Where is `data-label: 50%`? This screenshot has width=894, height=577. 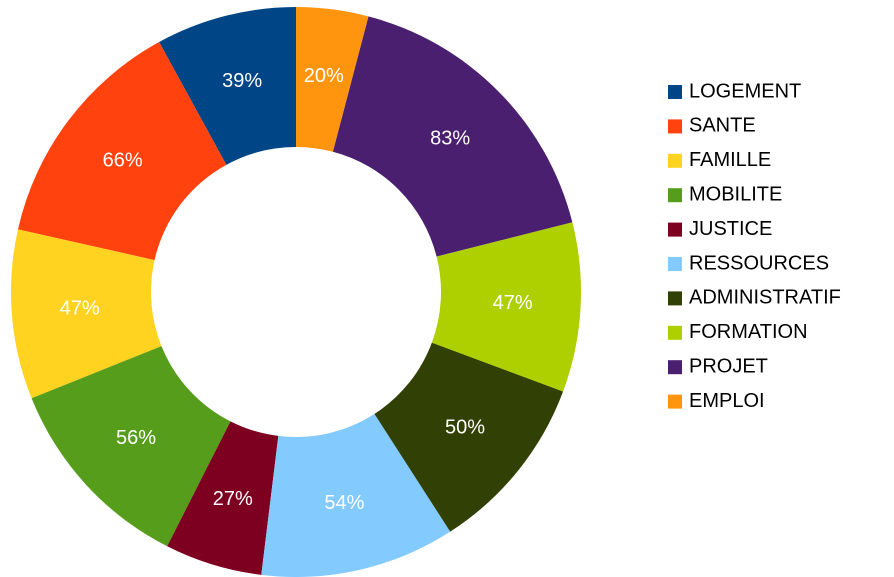 data-label: 50% is located at coordinates (465, 427).